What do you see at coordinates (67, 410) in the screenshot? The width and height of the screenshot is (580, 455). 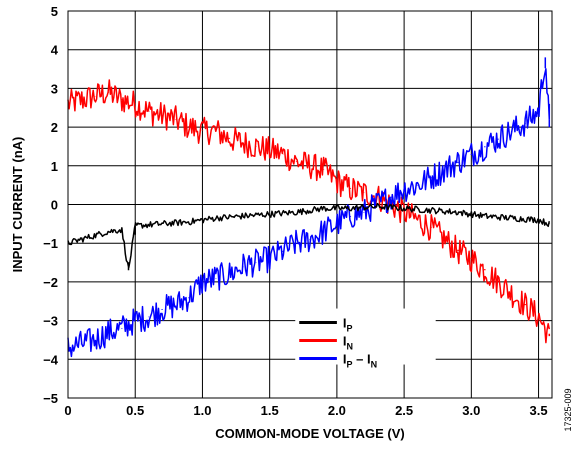 I see `x-tick-label: 0` at bounding box center [67, 410].